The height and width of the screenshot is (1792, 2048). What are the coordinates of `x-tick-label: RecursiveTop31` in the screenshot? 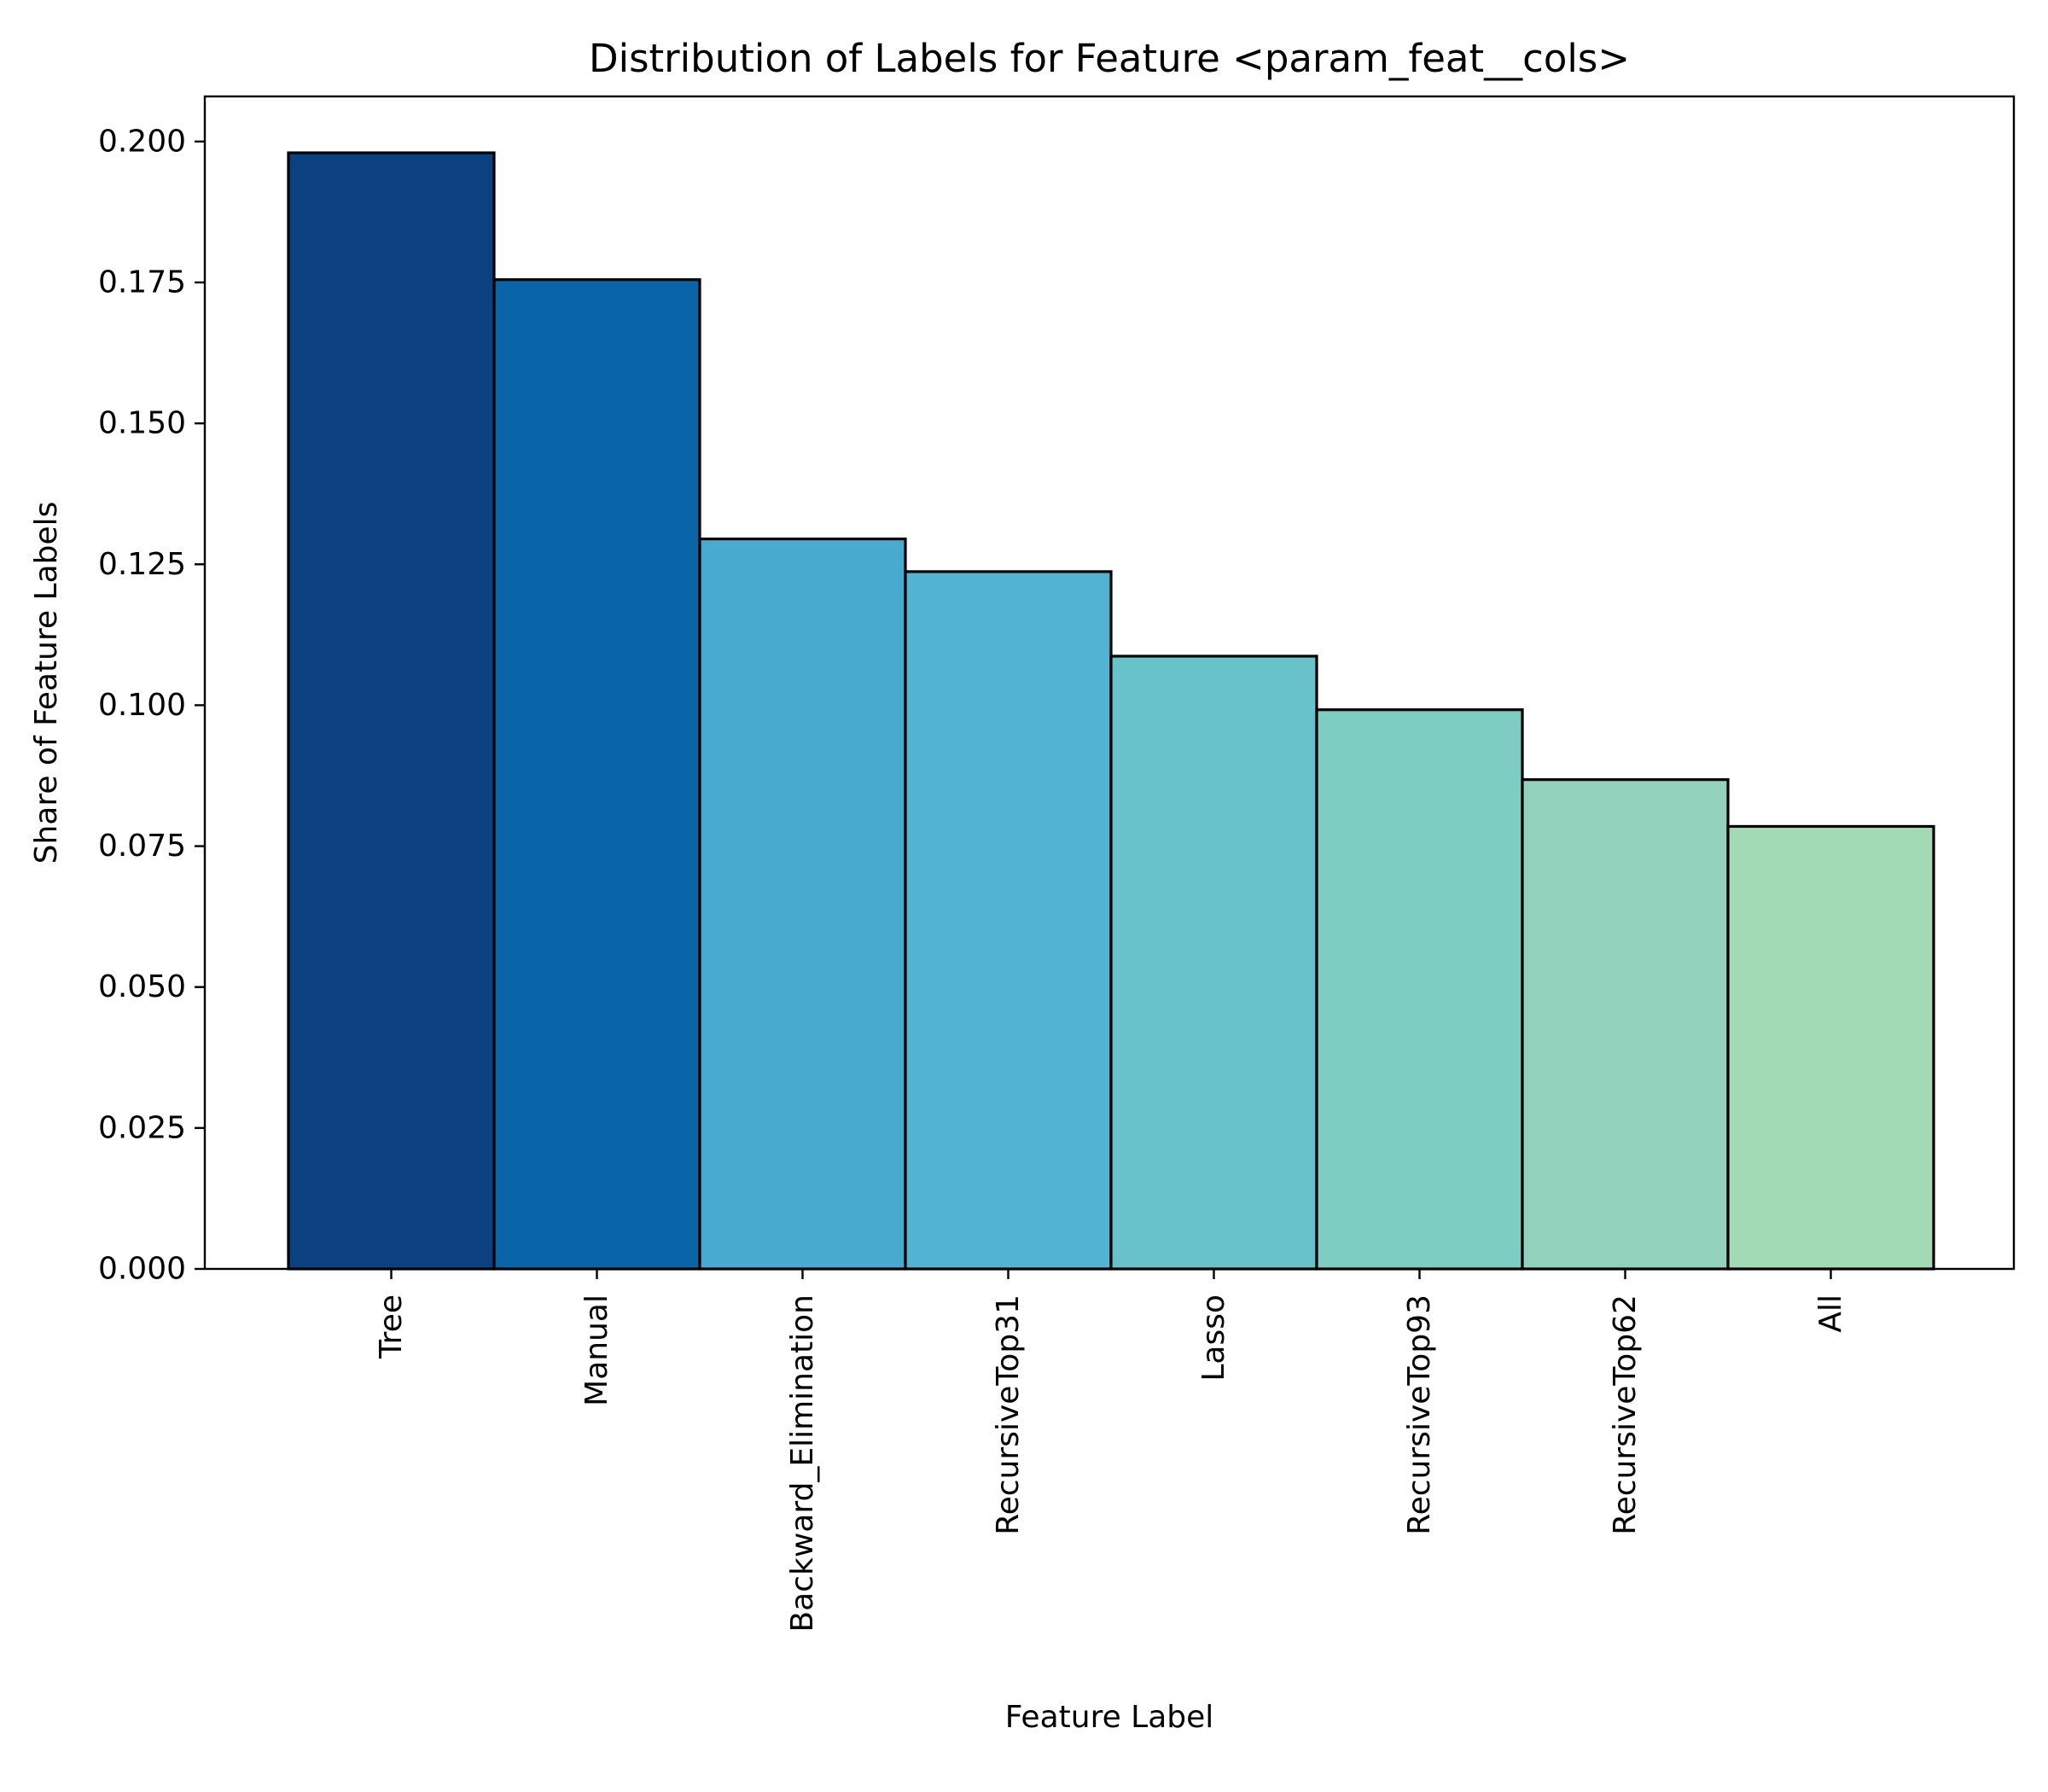 It's located at (1009, 1415).